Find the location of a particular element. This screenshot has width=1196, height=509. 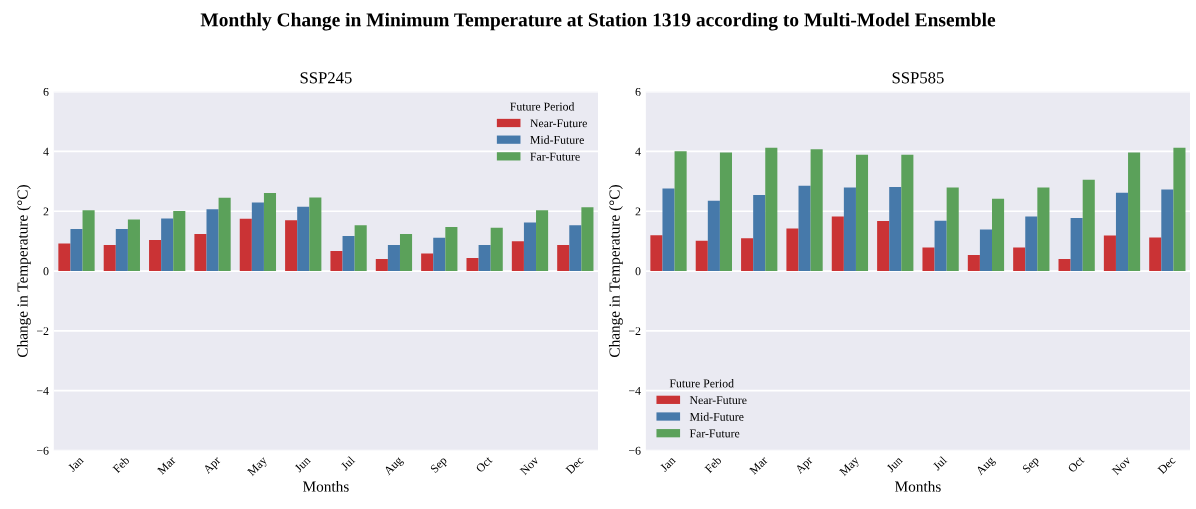

legend-label: Mid-Future is located at coordinates (716, 416).